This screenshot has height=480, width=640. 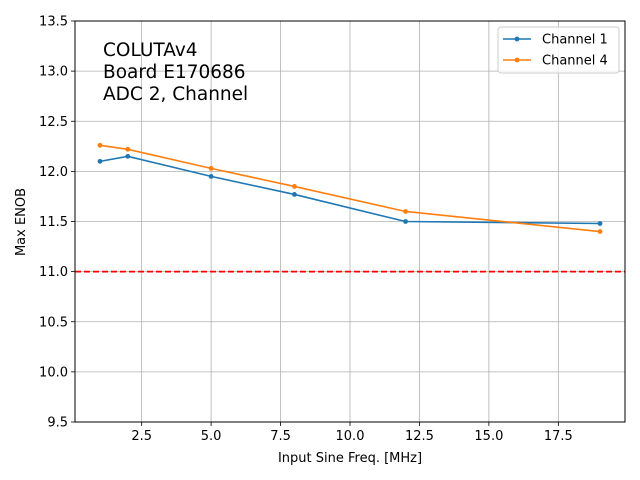 What do you see at coordinates (280, 436) in the screenshot?
I see `x-tick-label: 7.5` at bounding box center [280, 436].